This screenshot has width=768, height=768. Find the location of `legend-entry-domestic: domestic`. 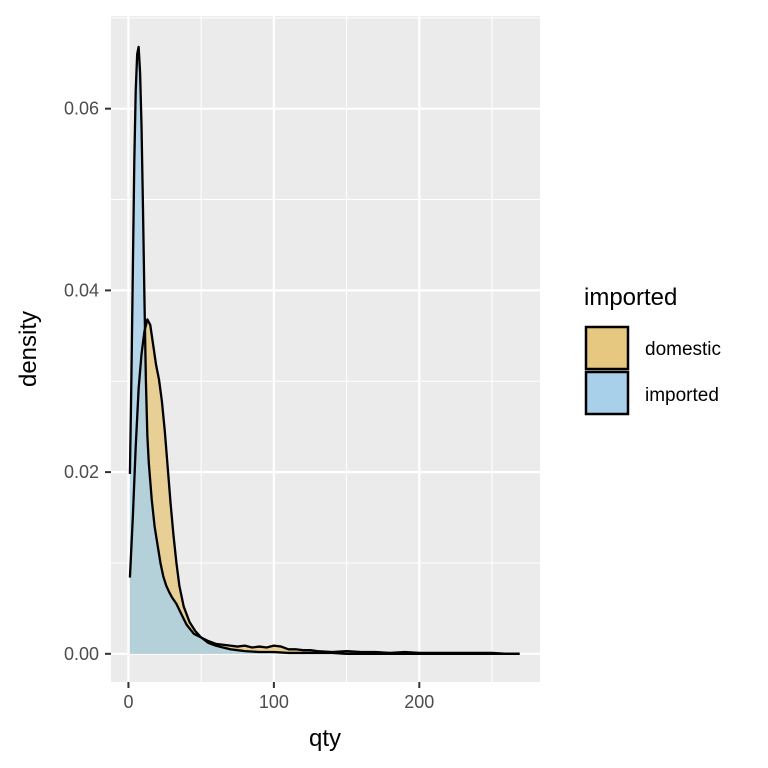

legend-entry-domestic: domestic is located at coordinates (652, 348).